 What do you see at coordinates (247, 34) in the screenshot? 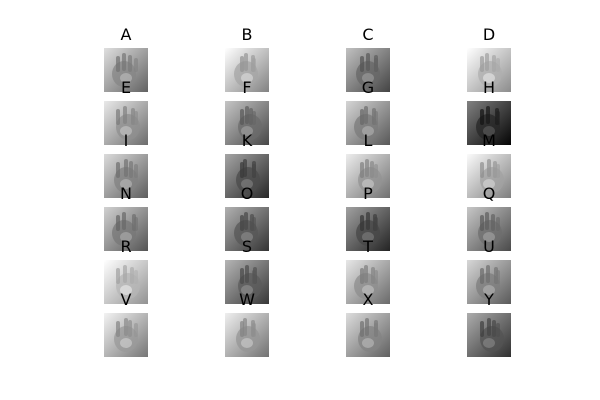
I see `panel-label-b: B` at bounding box center [247, 34].